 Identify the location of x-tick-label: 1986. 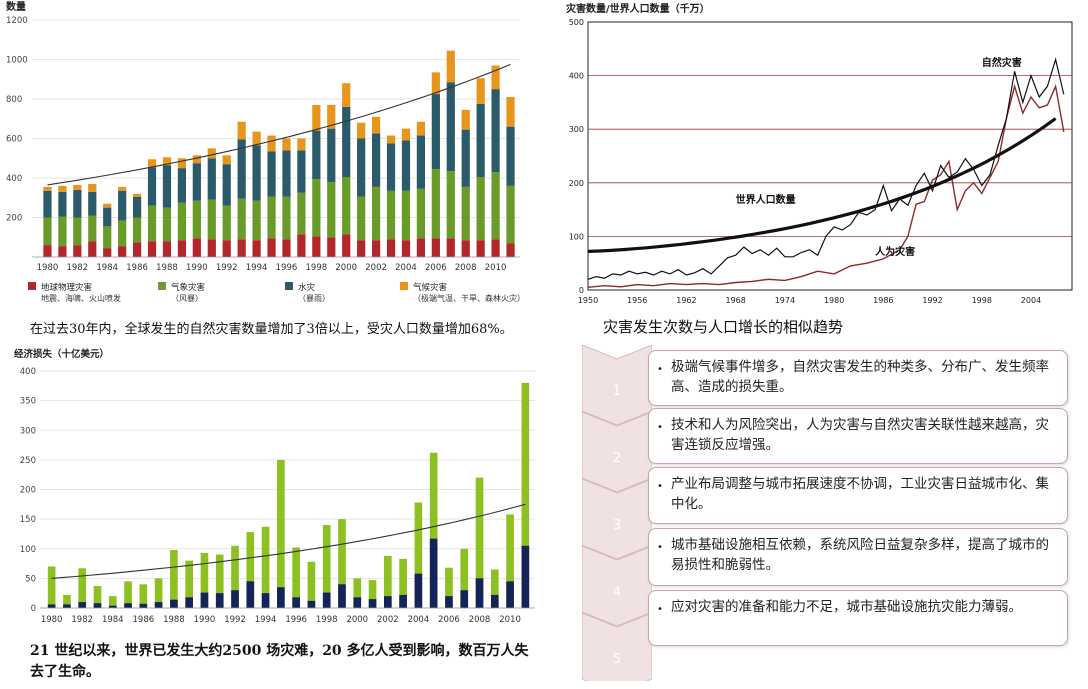
(137, 268).